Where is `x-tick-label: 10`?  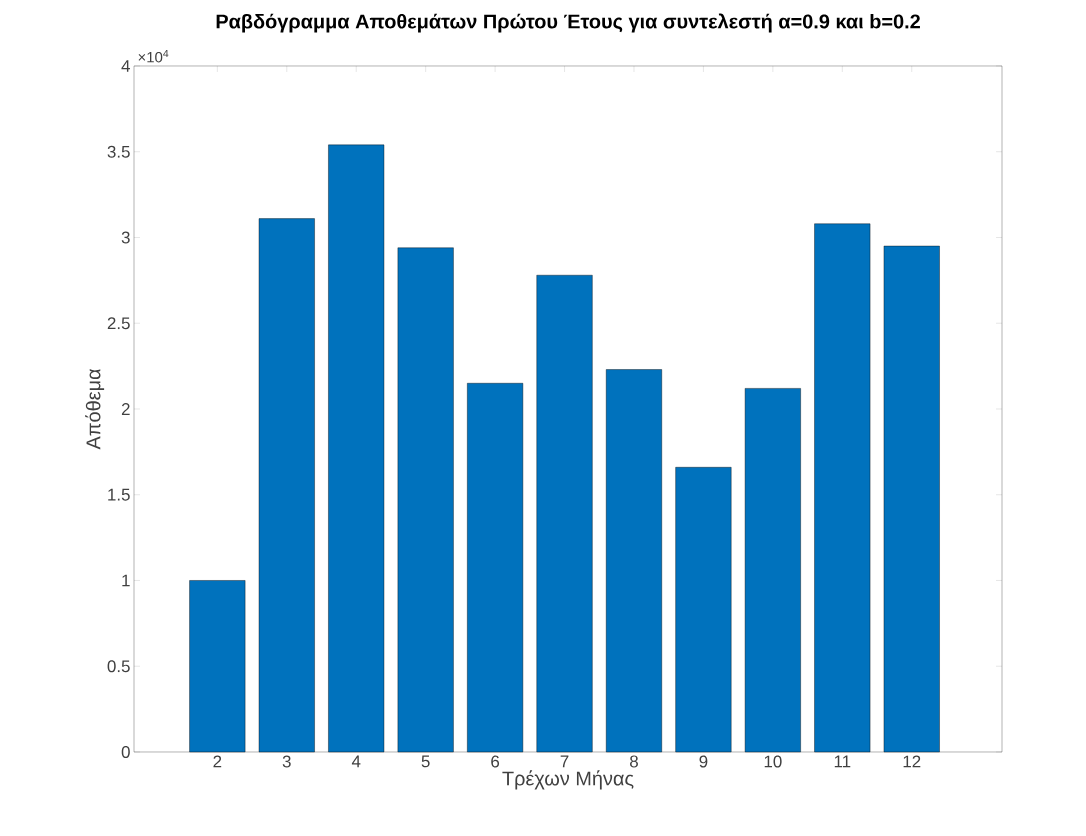
x-tick-label: 10 is located at coordinates (773, 761).